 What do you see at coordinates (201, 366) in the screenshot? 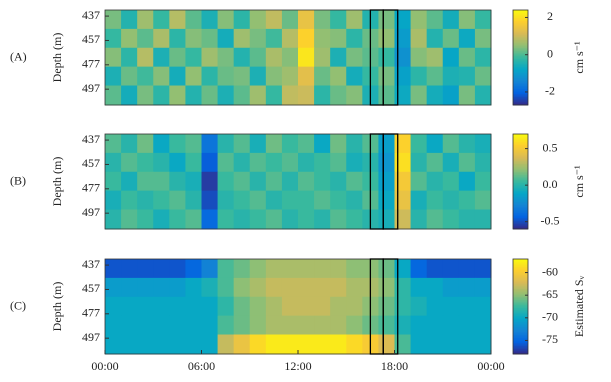
I see `x-tick-label: 06:00` at bounding box center [201, 366].